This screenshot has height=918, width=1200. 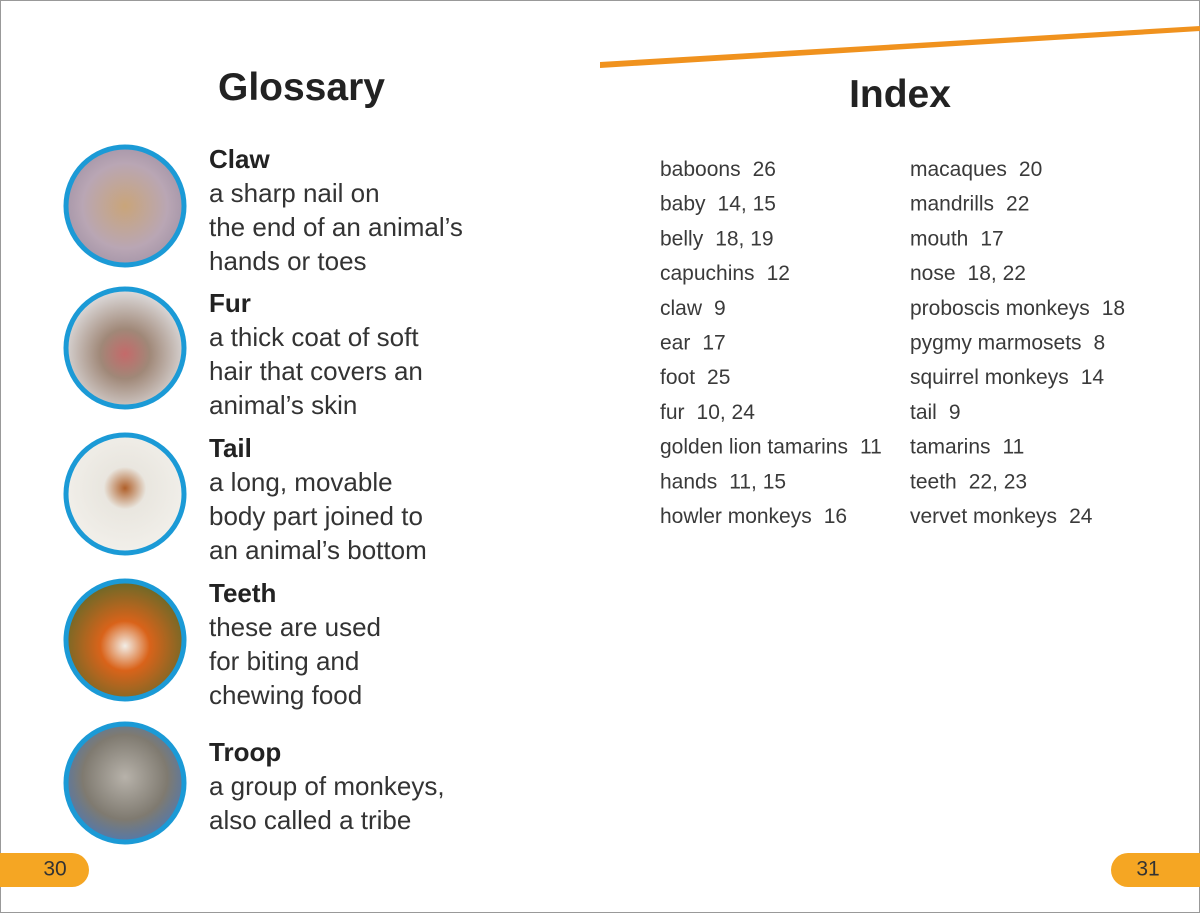 What do you see at coordinates (726, 411) in the screenshot?
I see `index-pages: 10, 24` at bounding box center [726, 411].